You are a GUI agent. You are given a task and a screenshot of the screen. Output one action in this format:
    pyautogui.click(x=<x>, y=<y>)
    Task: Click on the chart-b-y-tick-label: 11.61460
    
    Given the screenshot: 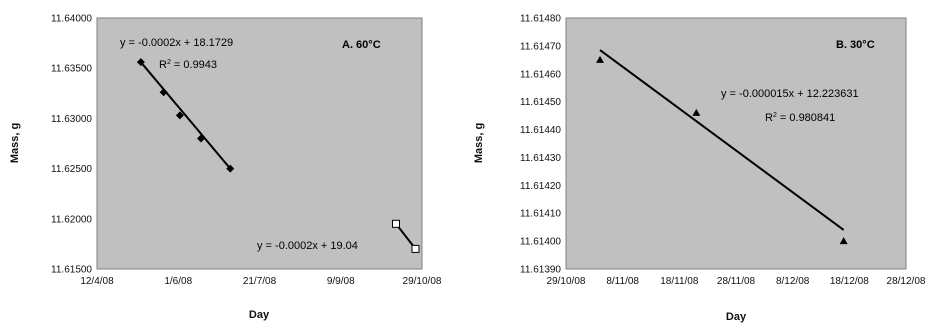 What is the action you would take?
    pyautogui.click(x=540, y=74)
    